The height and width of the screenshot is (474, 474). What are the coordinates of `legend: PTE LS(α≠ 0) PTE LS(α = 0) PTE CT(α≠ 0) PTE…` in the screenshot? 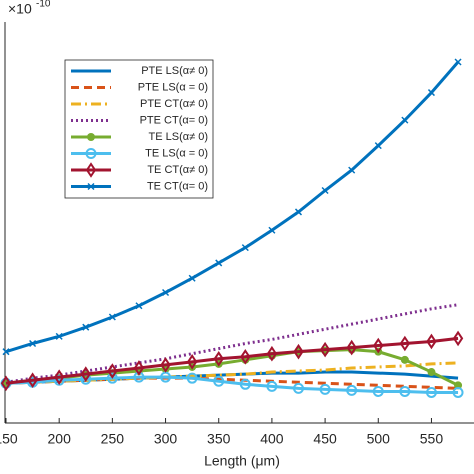 It's located at (139, 129).